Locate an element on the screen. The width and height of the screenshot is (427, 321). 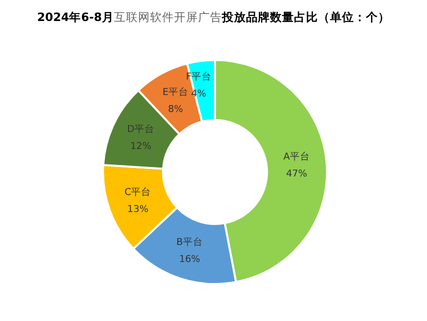
data-label: 8% is located at coordinates (176, 110).